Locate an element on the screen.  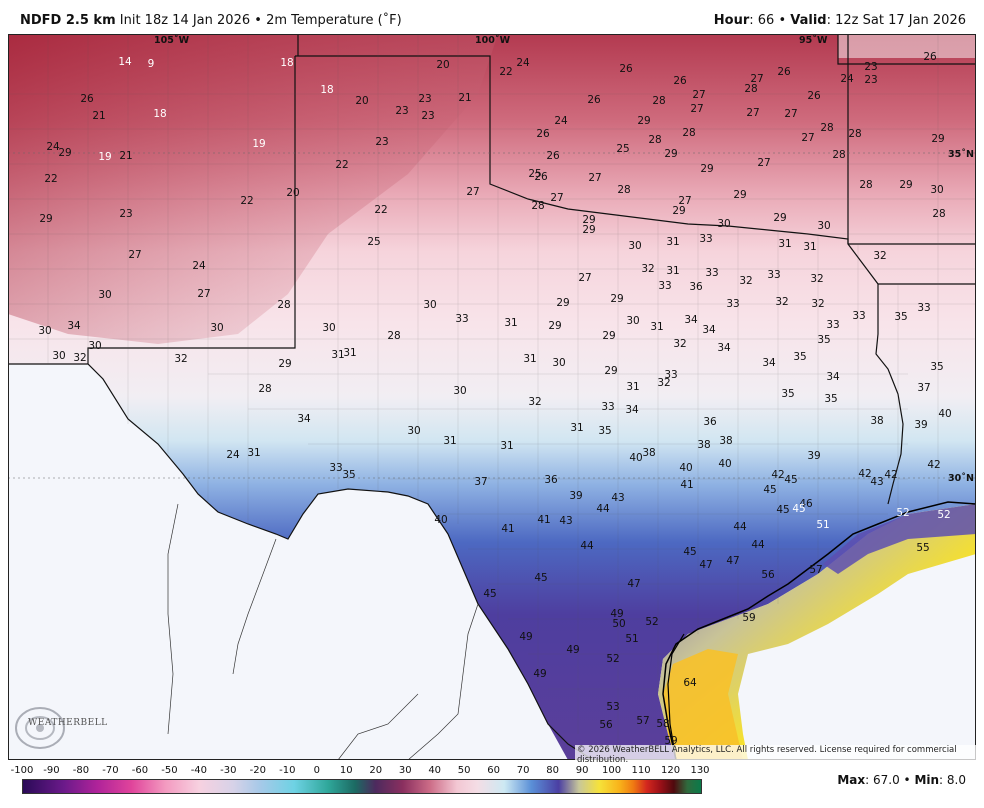
temperature-value: 50 is located at coordinates (618, 624).